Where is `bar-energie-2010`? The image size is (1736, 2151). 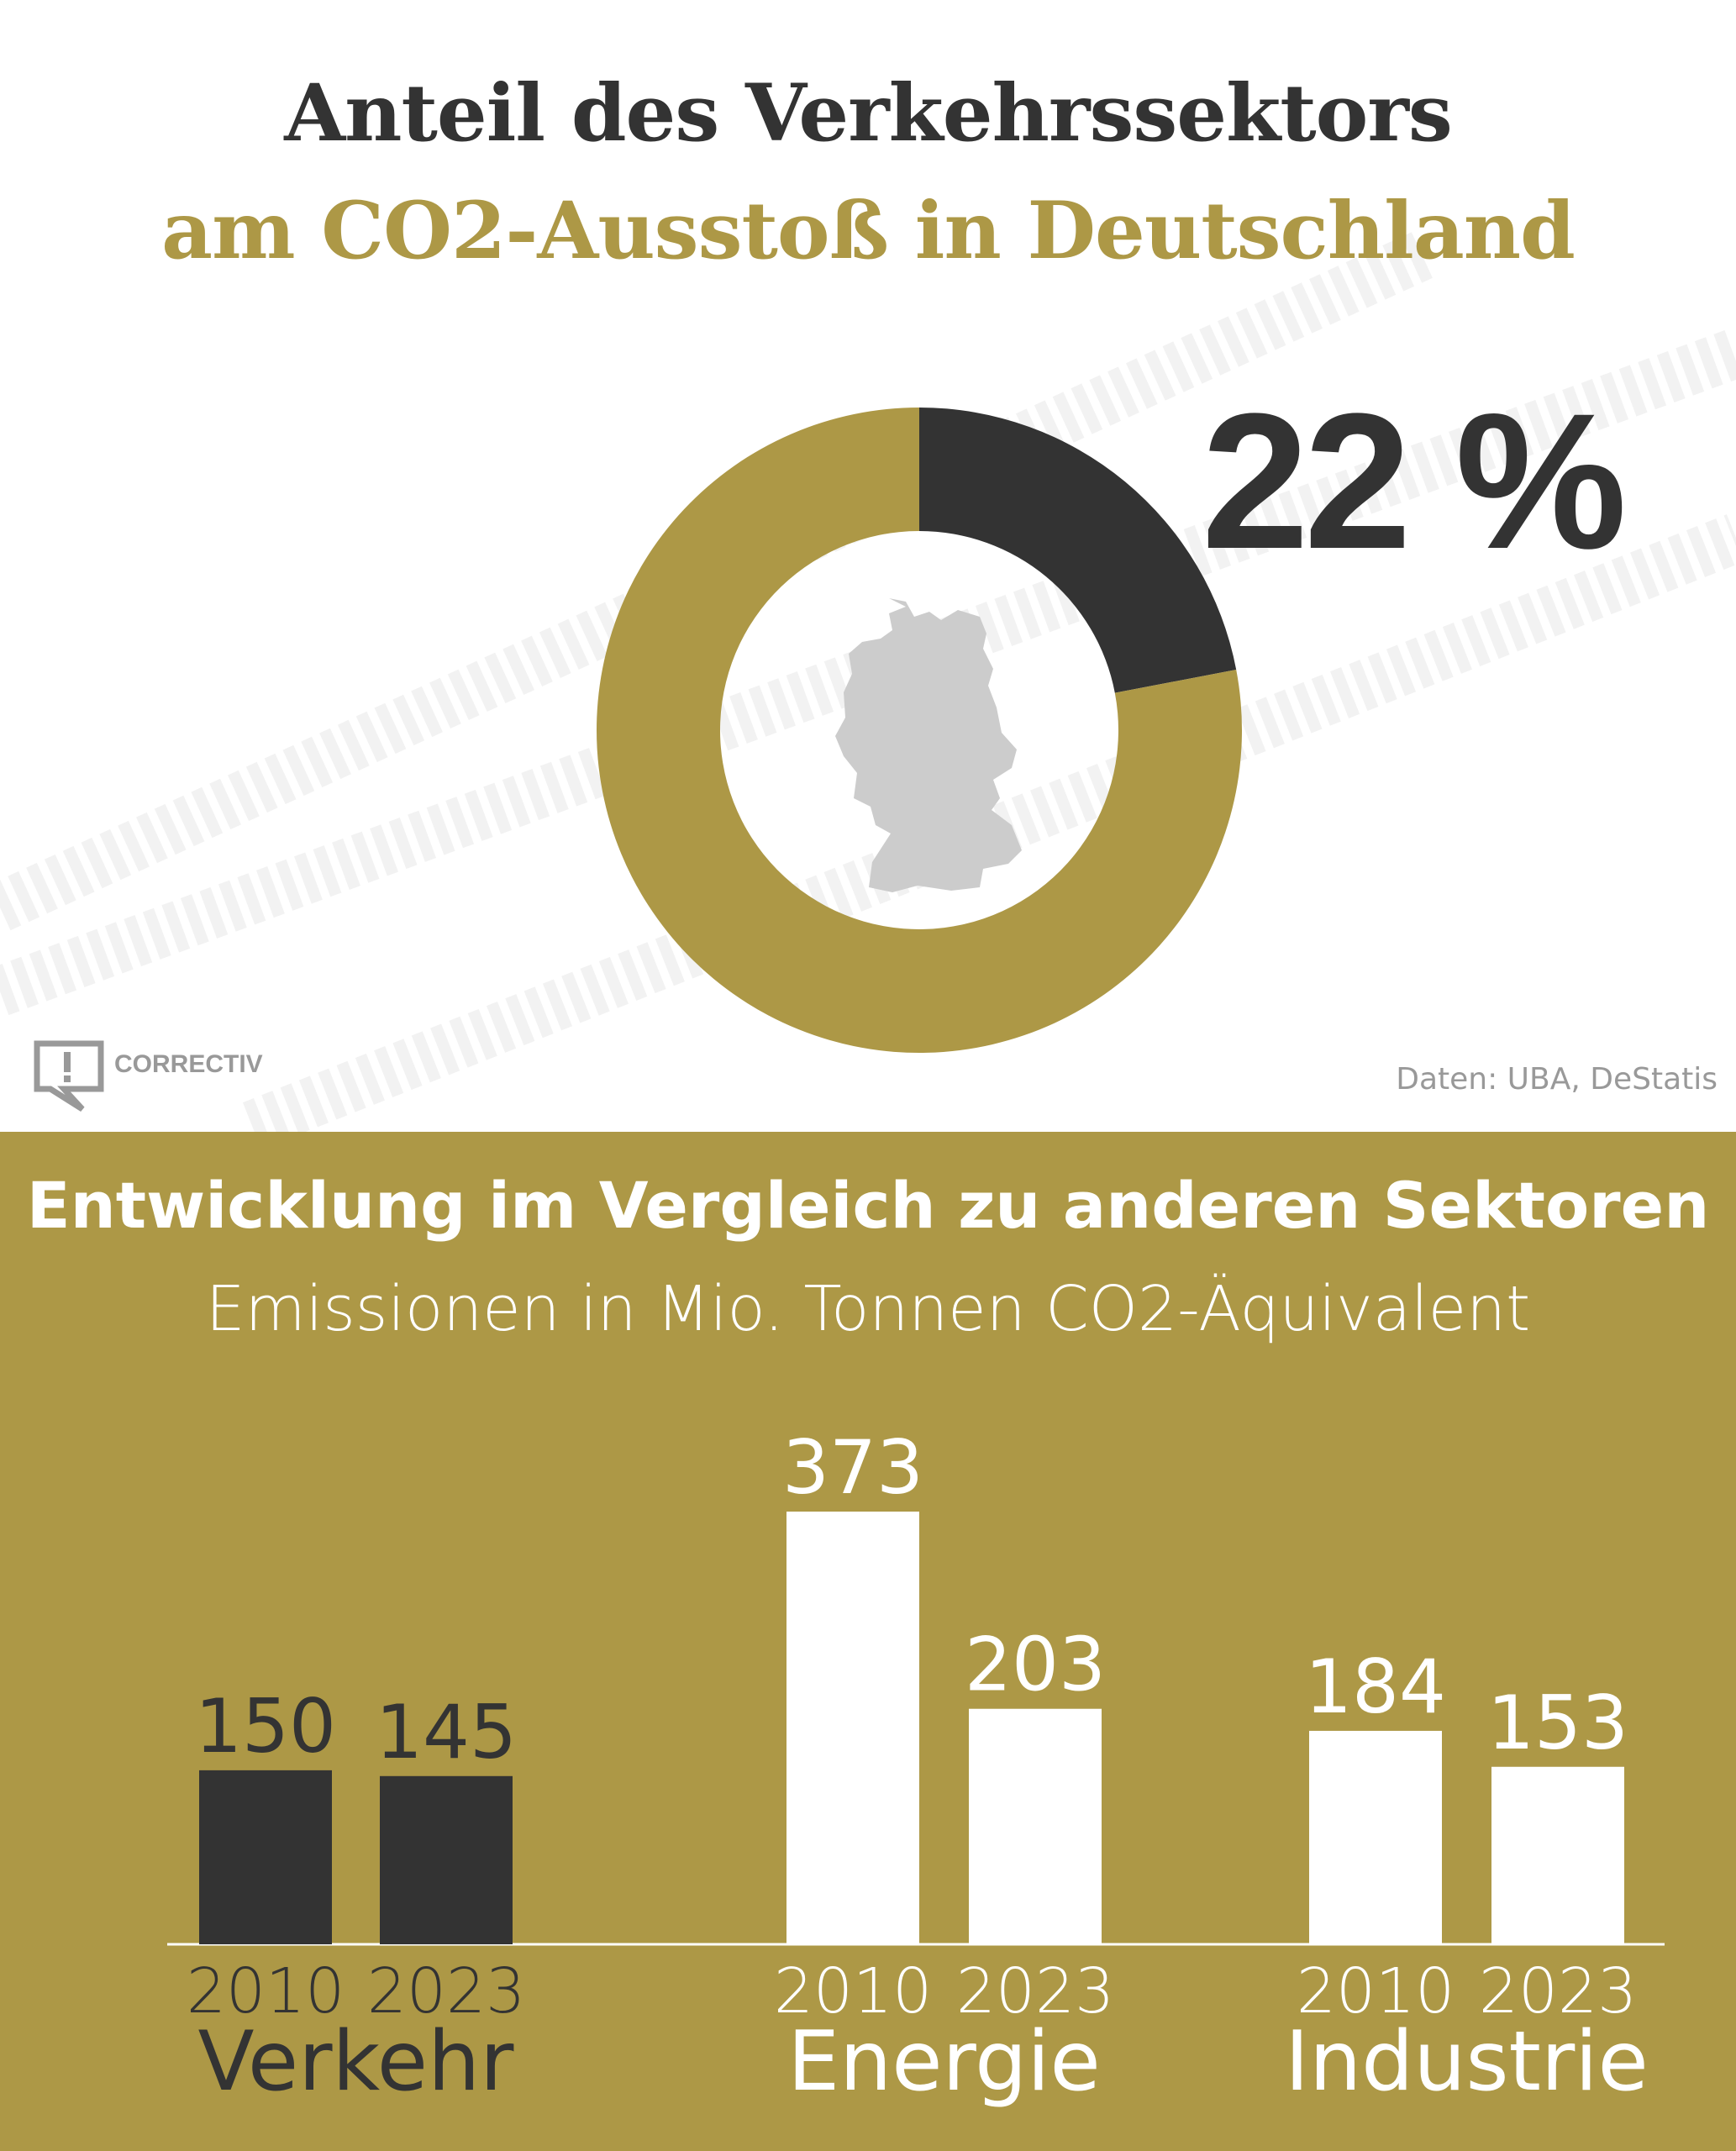 bar-energie-2010 is located at coordinates (852, 1728).